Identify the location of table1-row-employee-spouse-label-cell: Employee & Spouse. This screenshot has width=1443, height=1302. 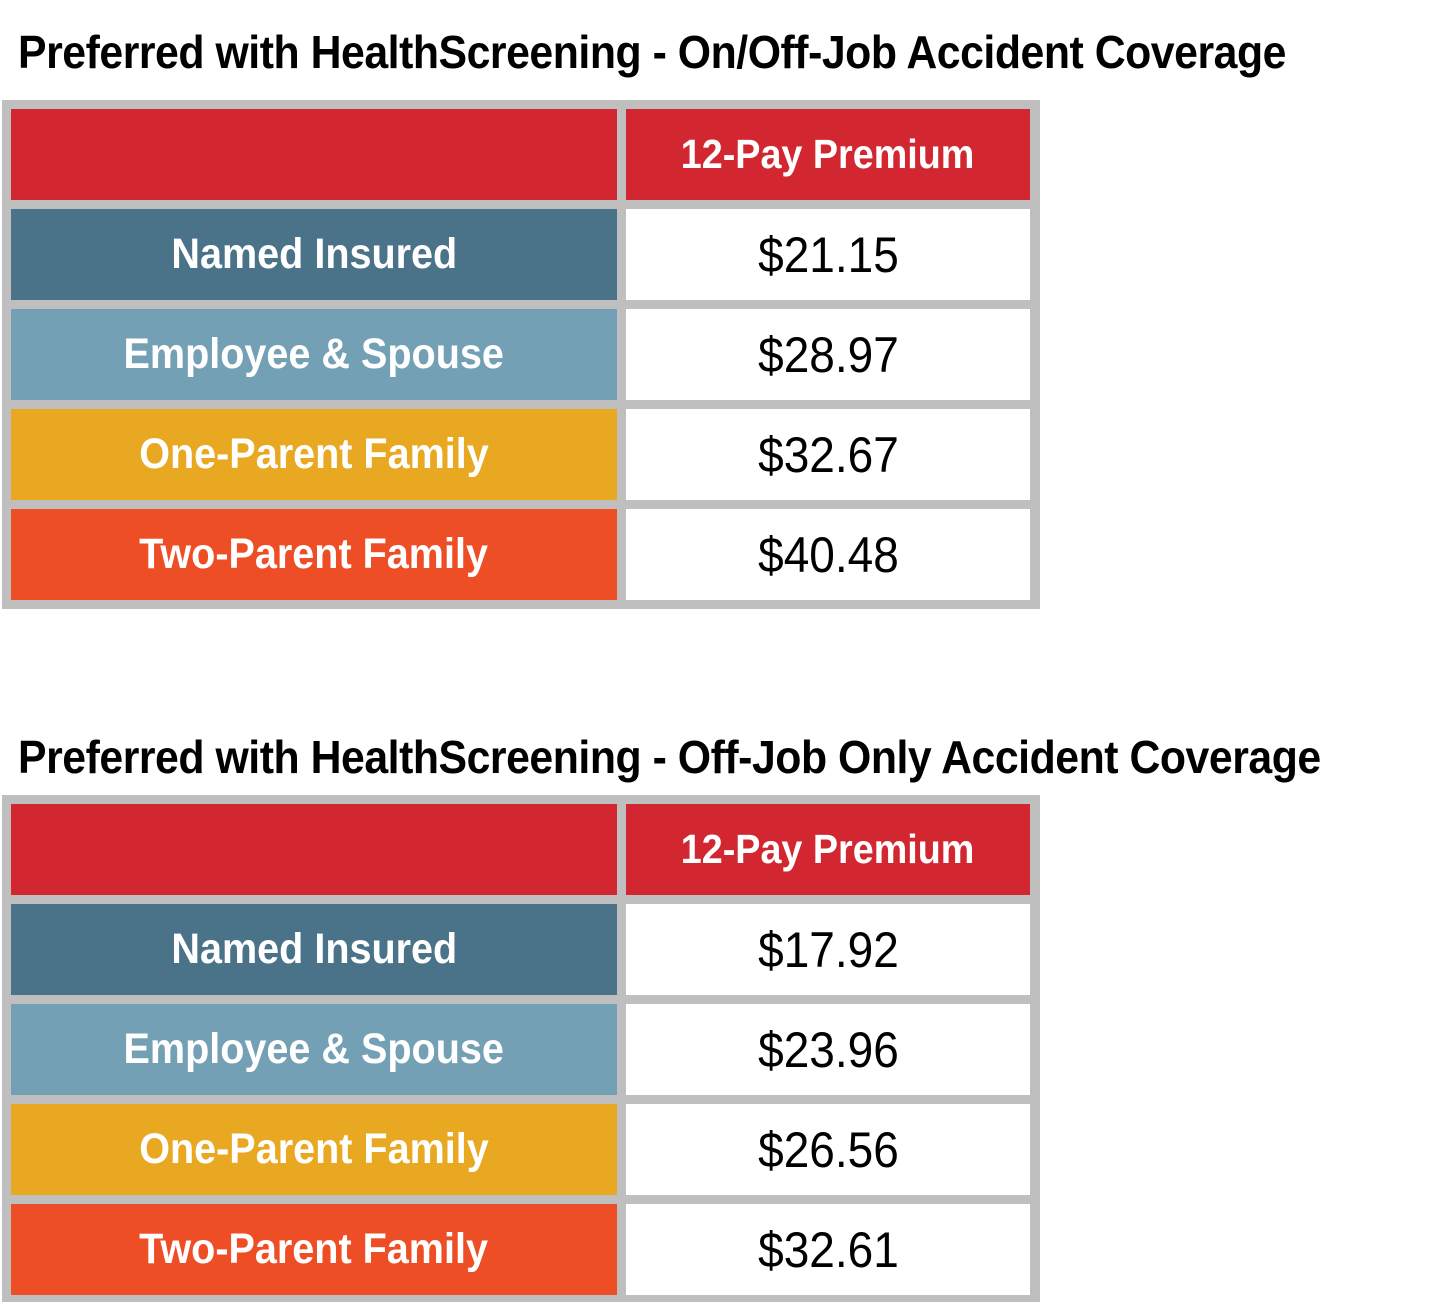
(314, 354).